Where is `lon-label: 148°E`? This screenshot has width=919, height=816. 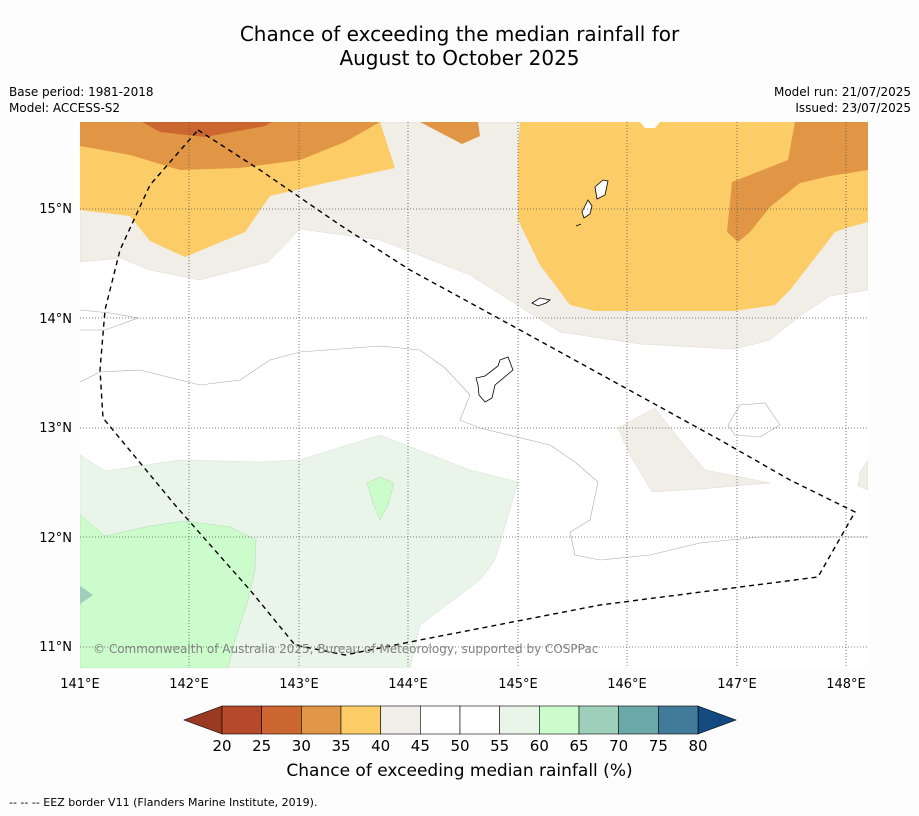
lon-label: 148°E is located at coordinates (846, 684).